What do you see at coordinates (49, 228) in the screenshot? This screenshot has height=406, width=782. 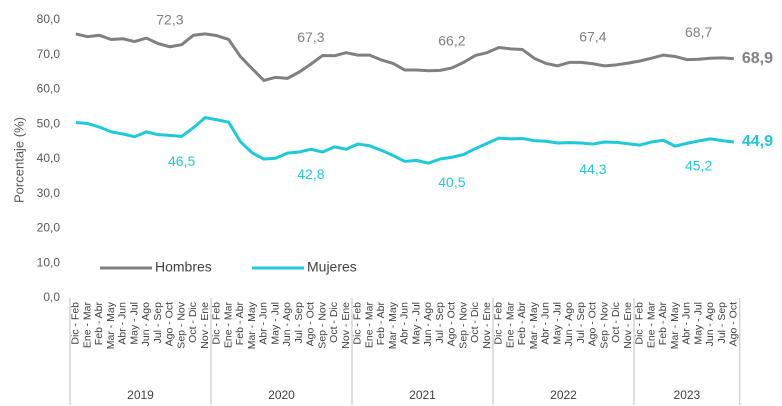 I see `y-tick-label: 20,0` at bounding box center [49, 228].